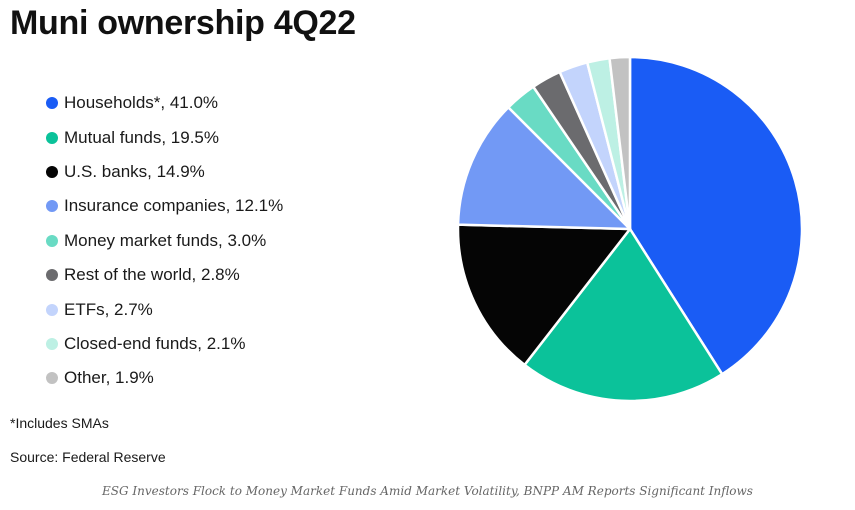 The height and width of the screenshot is (510, 855). What do you see at coordinates (155, 343) in the screenshot?
I see `legend-label: Closed-end funds, 2.1%` at bounding box center [155, 343].